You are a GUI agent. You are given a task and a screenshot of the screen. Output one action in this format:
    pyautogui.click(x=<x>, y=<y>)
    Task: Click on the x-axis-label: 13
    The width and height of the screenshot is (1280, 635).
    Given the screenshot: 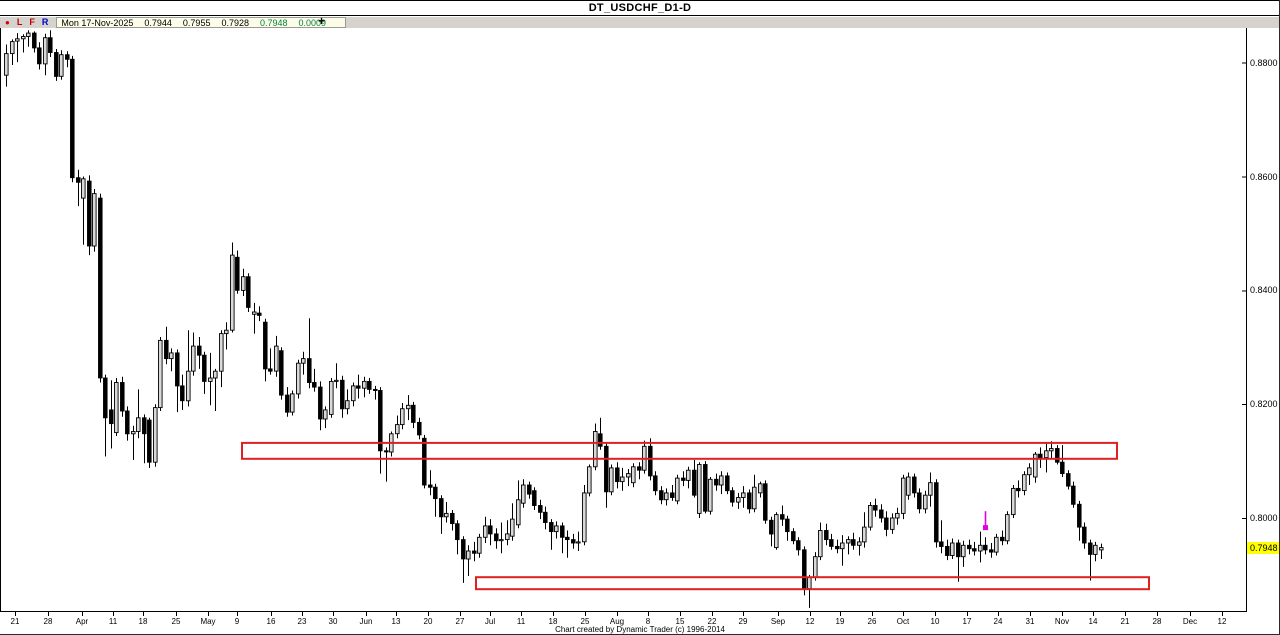 What is the action you would take?
    pyautogui.click(x=396, y=621)
    